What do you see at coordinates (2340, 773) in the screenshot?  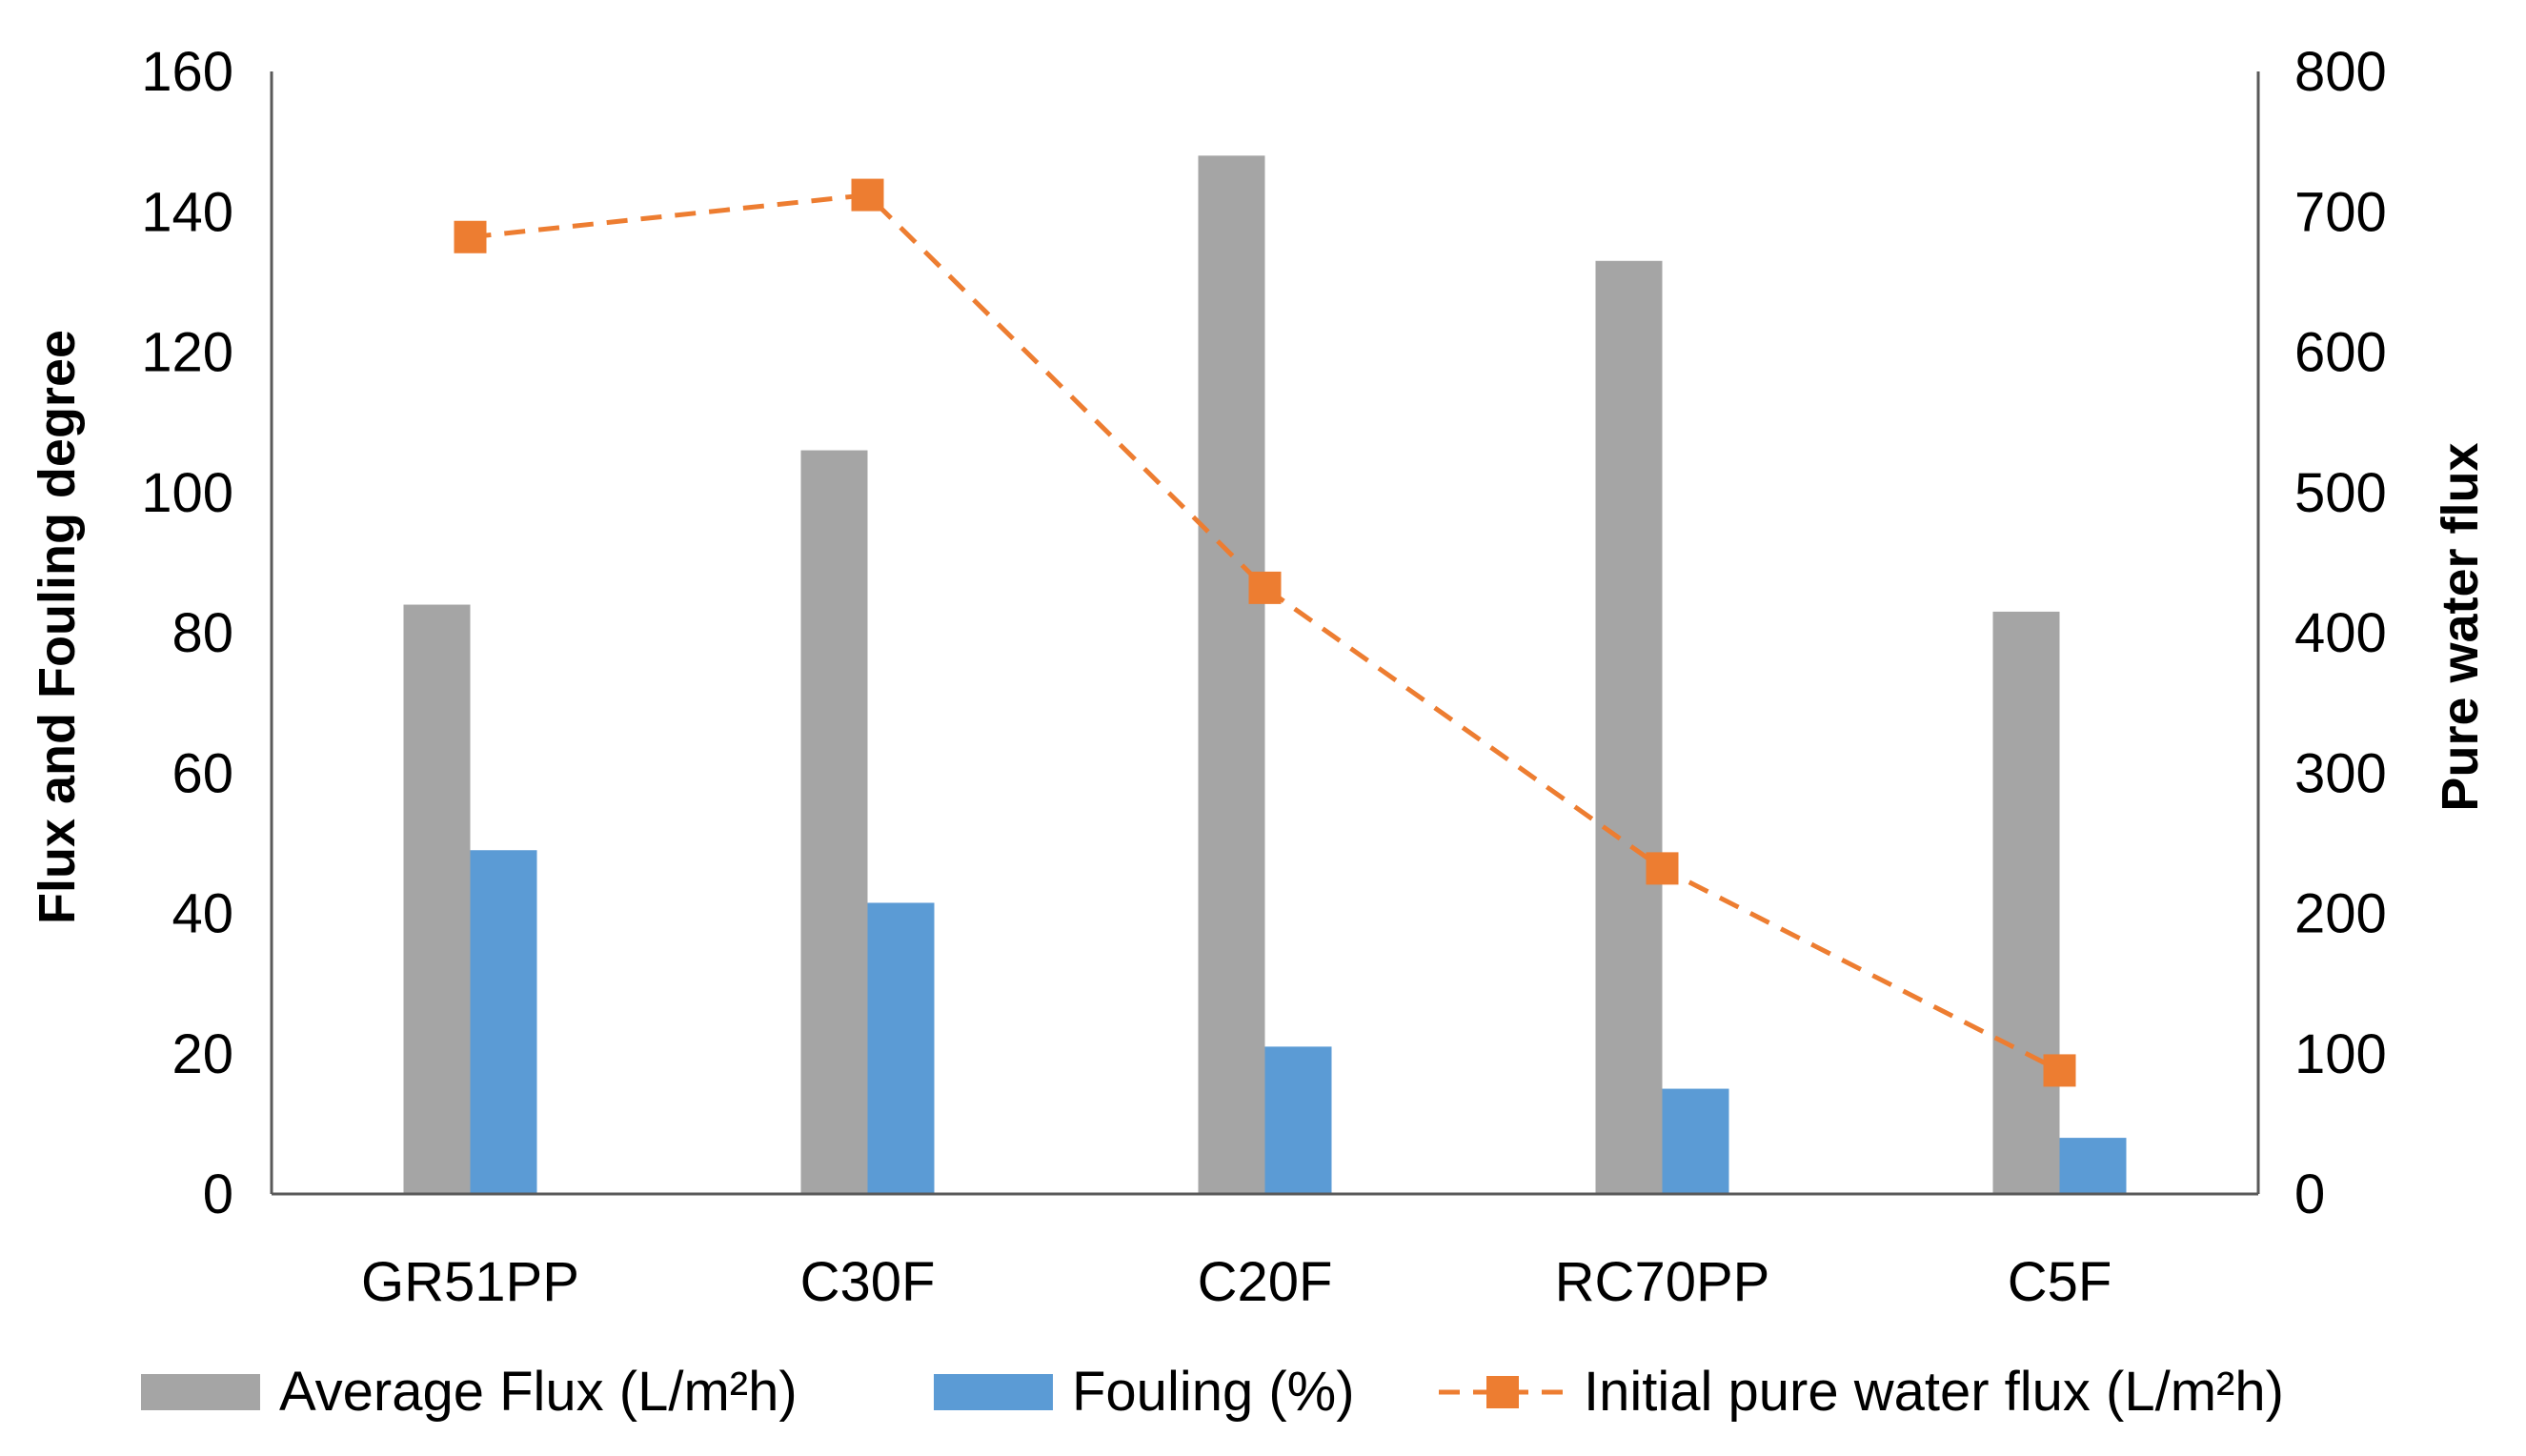 I see `right-tick-label: 300` at bounding box center [2340, 773].